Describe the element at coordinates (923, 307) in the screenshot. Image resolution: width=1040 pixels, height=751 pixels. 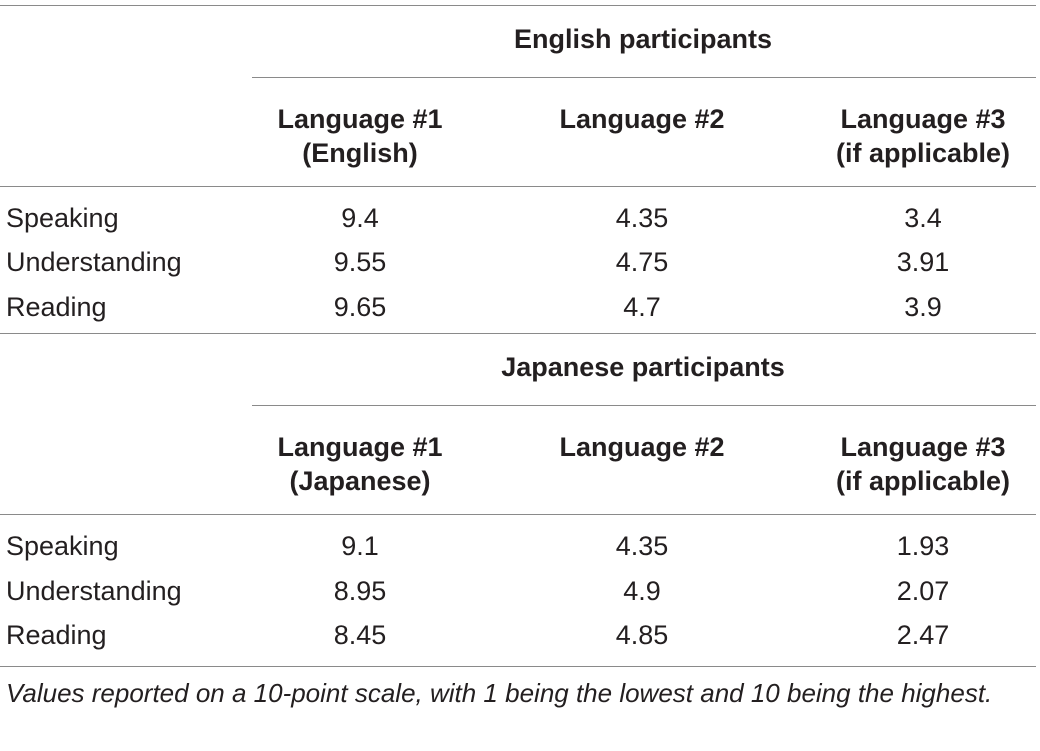
I see `table-cell: 3.9` at that location.